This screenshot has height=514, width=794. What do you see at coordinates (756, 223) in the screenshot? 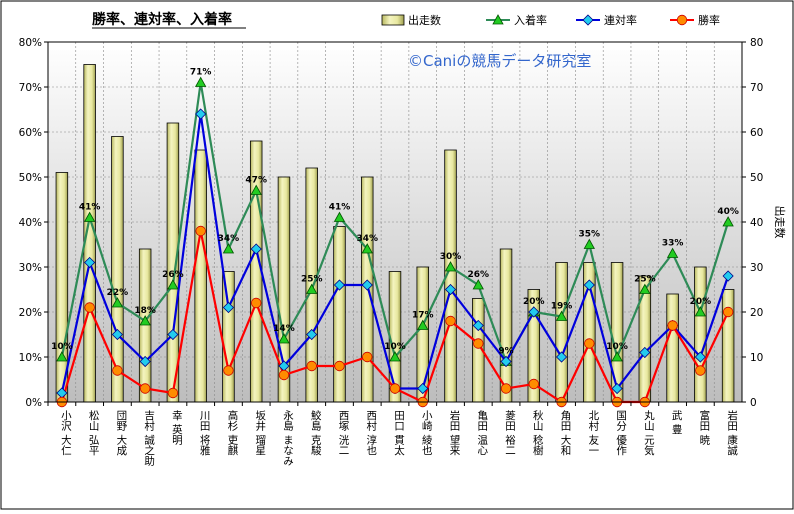
I see `y2-tick-label: 40` at bounding box center [756, 223].